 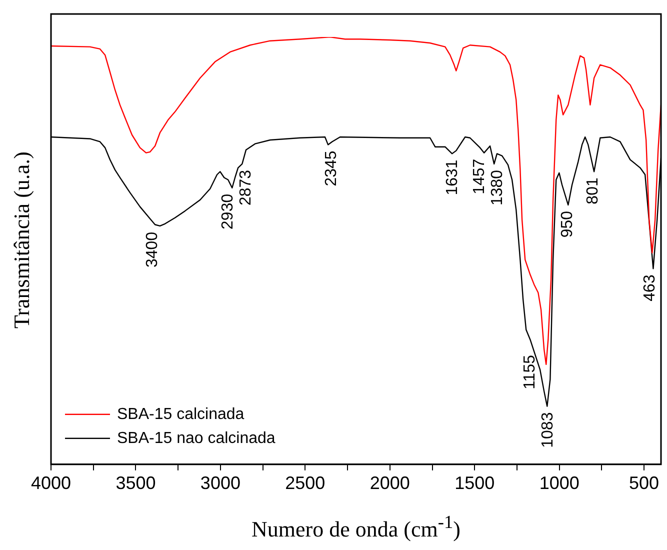 I want to click on x-tick-label: 2500, so click(x=305, y=483).